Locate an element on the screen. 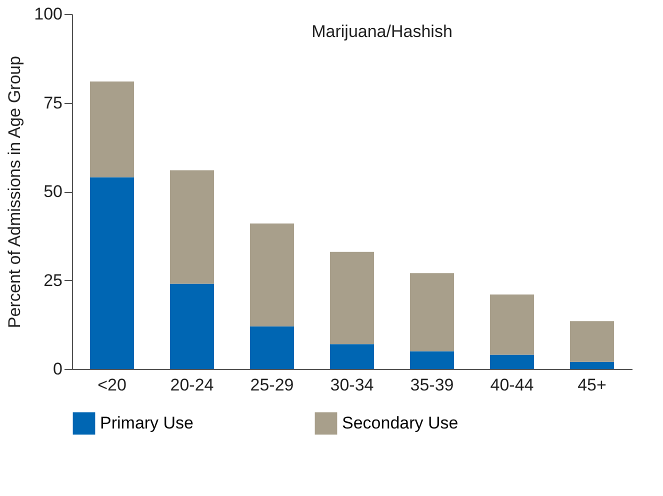  y-tick-label: 0 is located at coordinates (57, 369).